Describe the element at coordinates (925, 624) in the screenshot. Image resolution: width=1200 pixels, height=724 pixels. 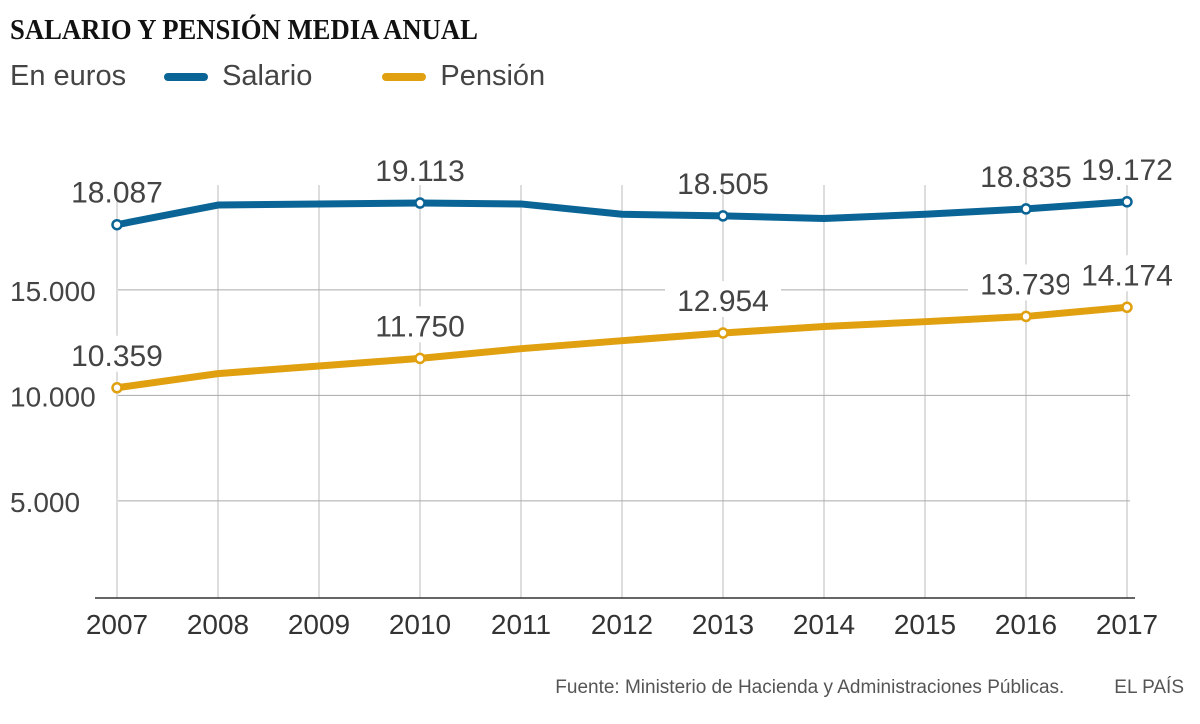
I see `x-tick-label: 2015` at that location.